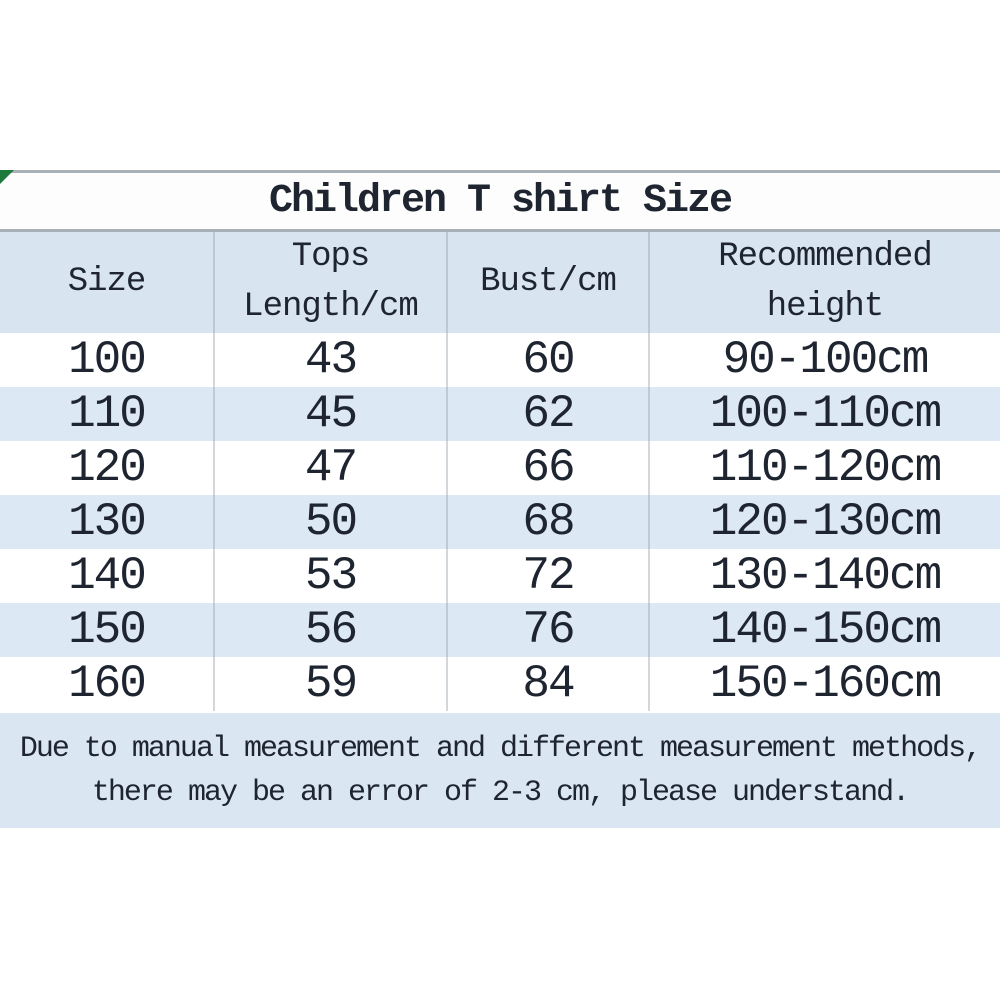 The width and height of the screenshot is (1000, 1000). I want to click on cell-size: 140, so click(107, 576).